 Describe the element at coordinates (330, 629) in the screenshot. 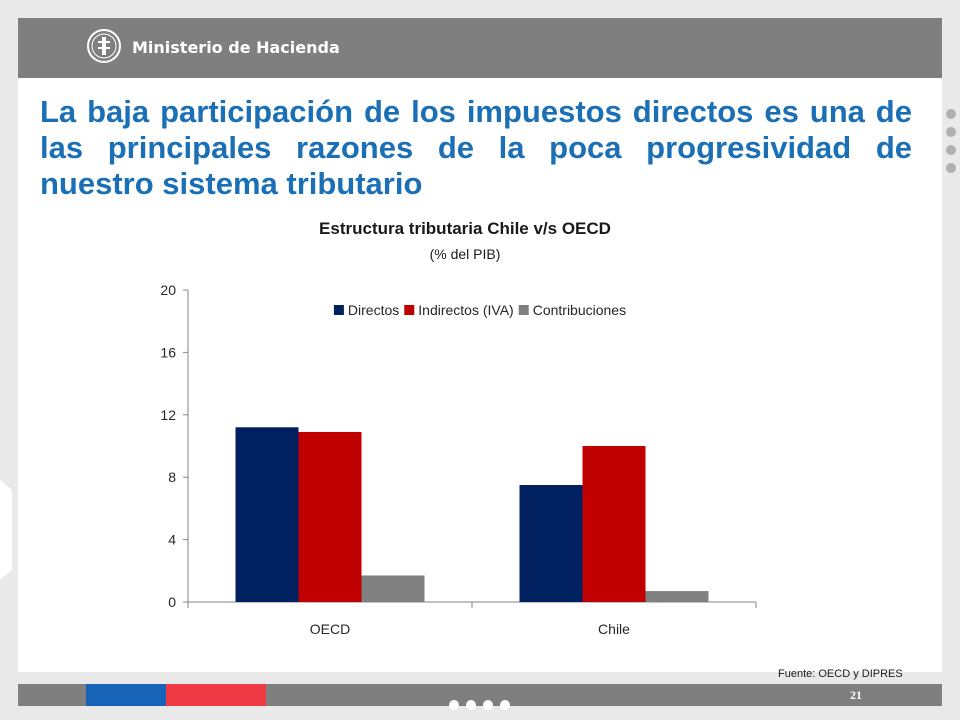

I see `x-tick-label: OECD` at that location.